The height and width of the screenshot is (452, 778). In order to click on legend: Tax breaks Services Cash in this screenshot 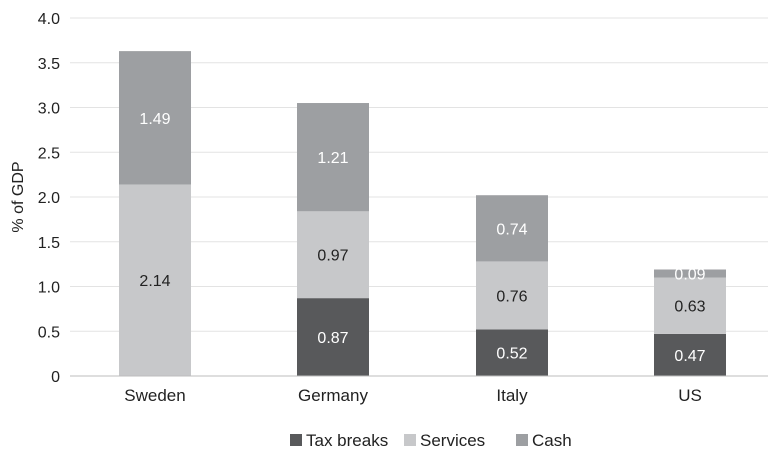, I will do `click(431, 440)`.